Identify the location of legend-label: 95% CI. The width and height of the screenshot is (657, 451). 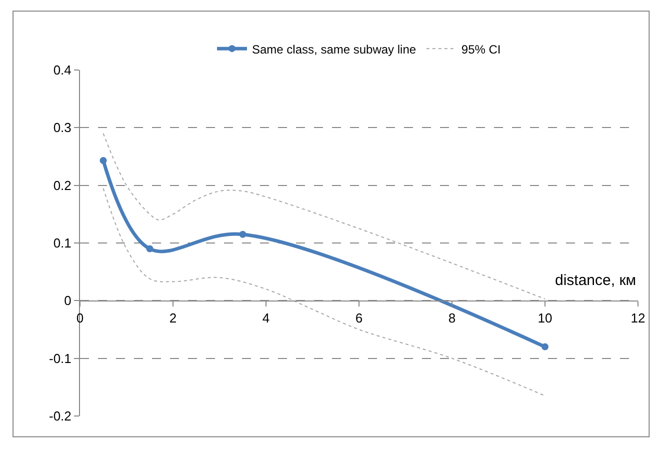
(481, 49).